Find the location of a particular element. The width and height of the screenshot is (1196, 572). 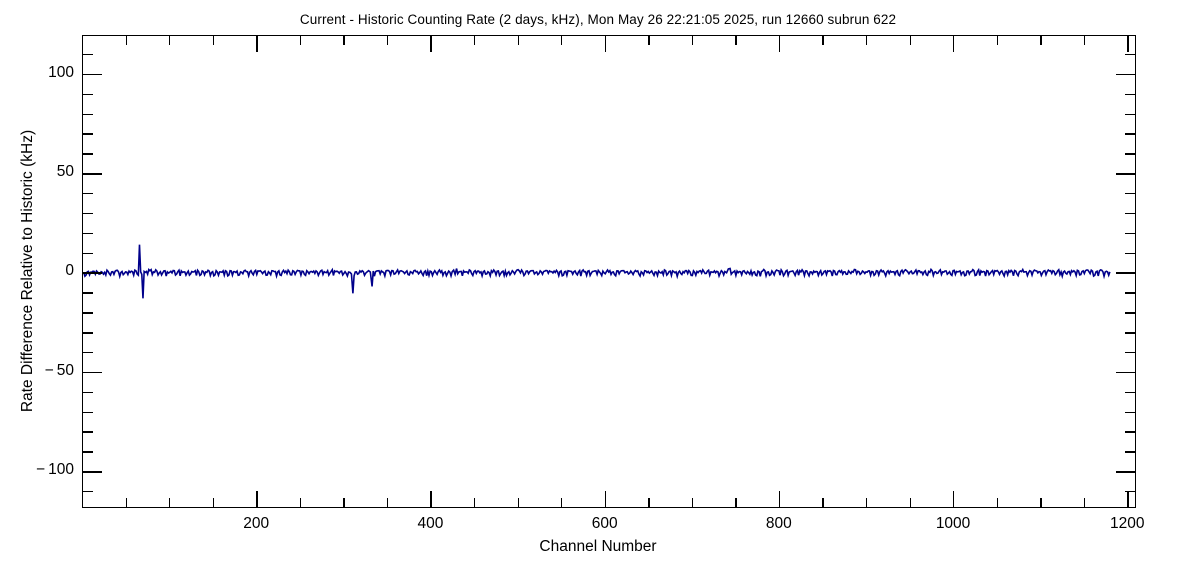

plot-canvas is located at coordinates (596, 271).